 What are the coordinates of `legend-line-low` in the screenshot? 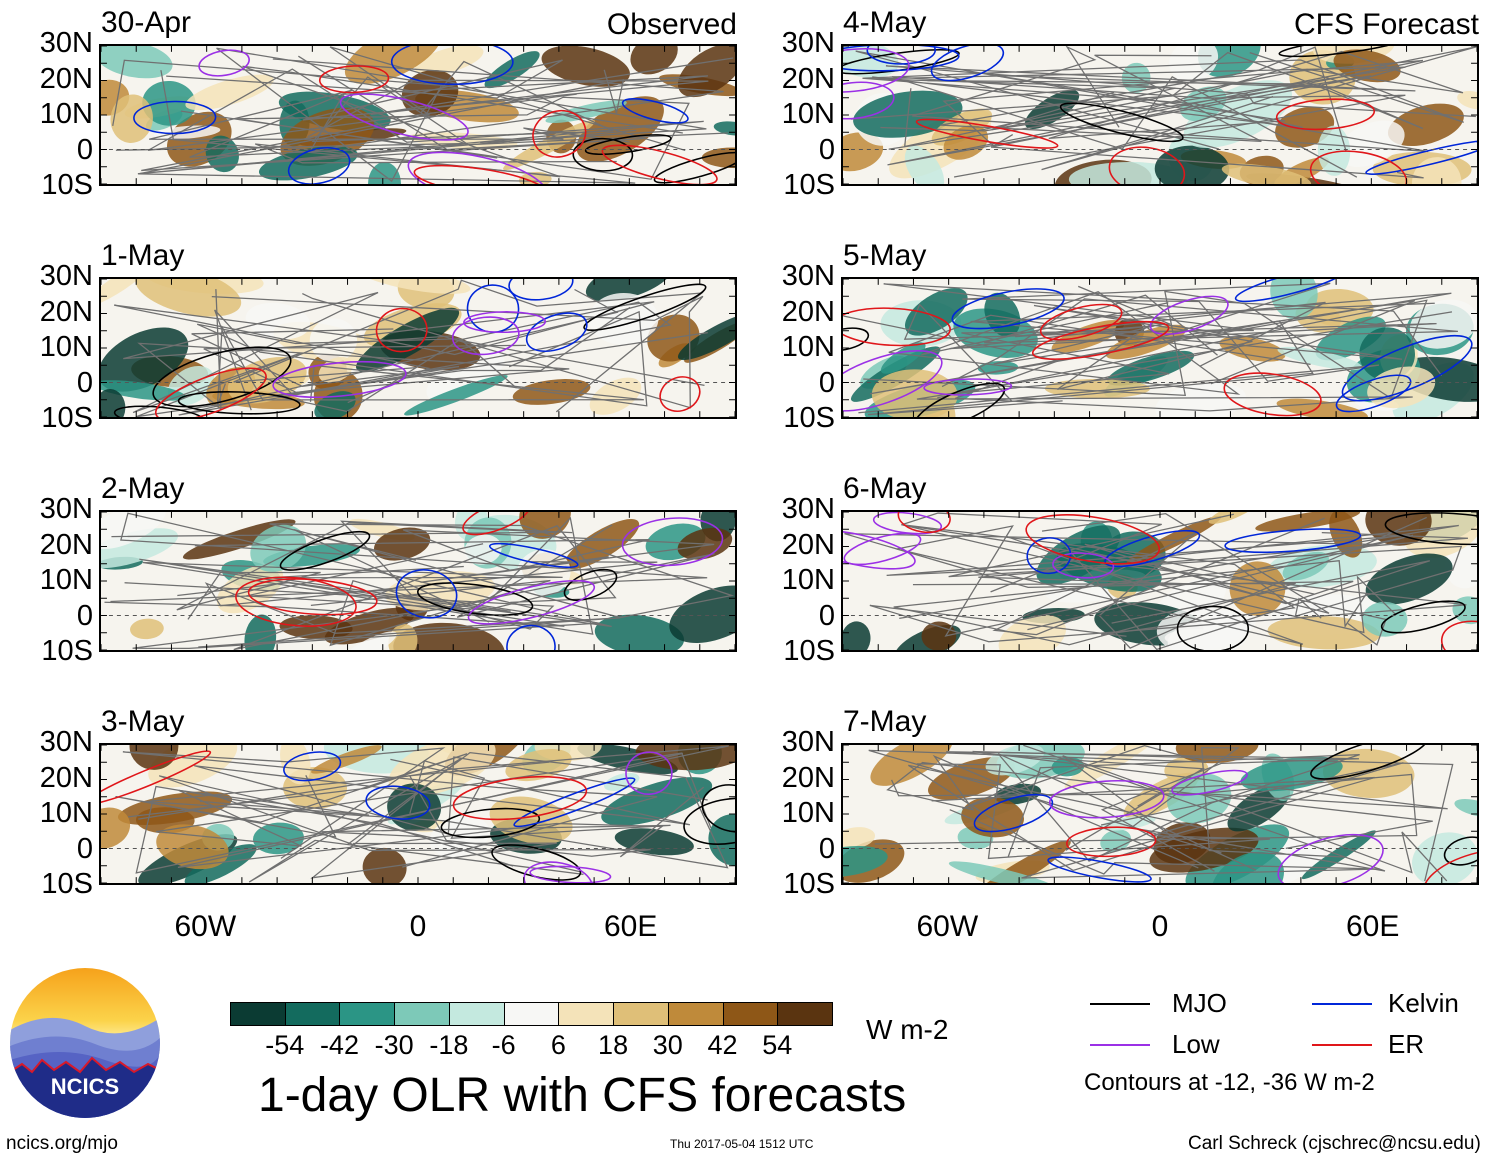 It's located at (1120, 1045).